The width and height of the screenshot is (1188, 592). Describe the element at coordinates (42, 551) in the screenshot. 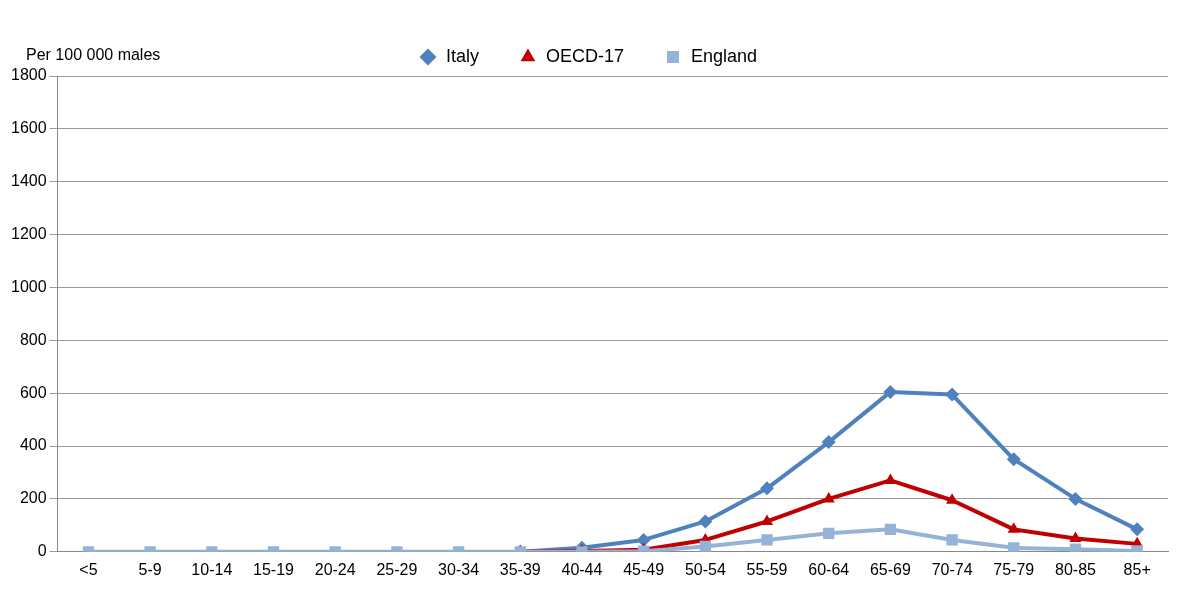

I see `y-tick-label: 0` at that location.